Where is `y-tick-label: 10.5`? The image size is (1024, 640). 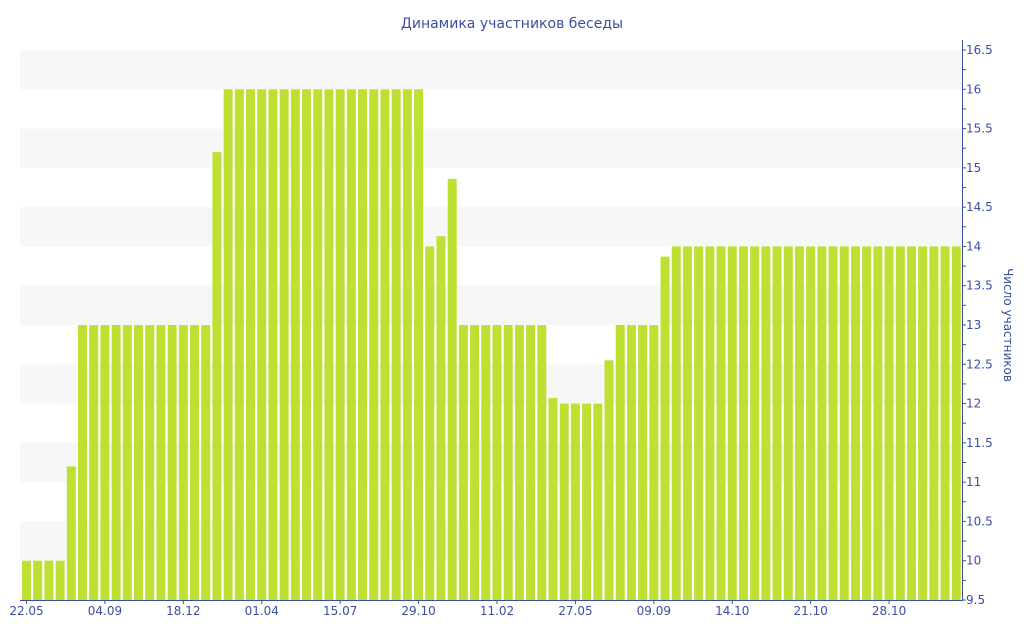
y-tick-label: 10.5 is located at coordinates (979, 521).